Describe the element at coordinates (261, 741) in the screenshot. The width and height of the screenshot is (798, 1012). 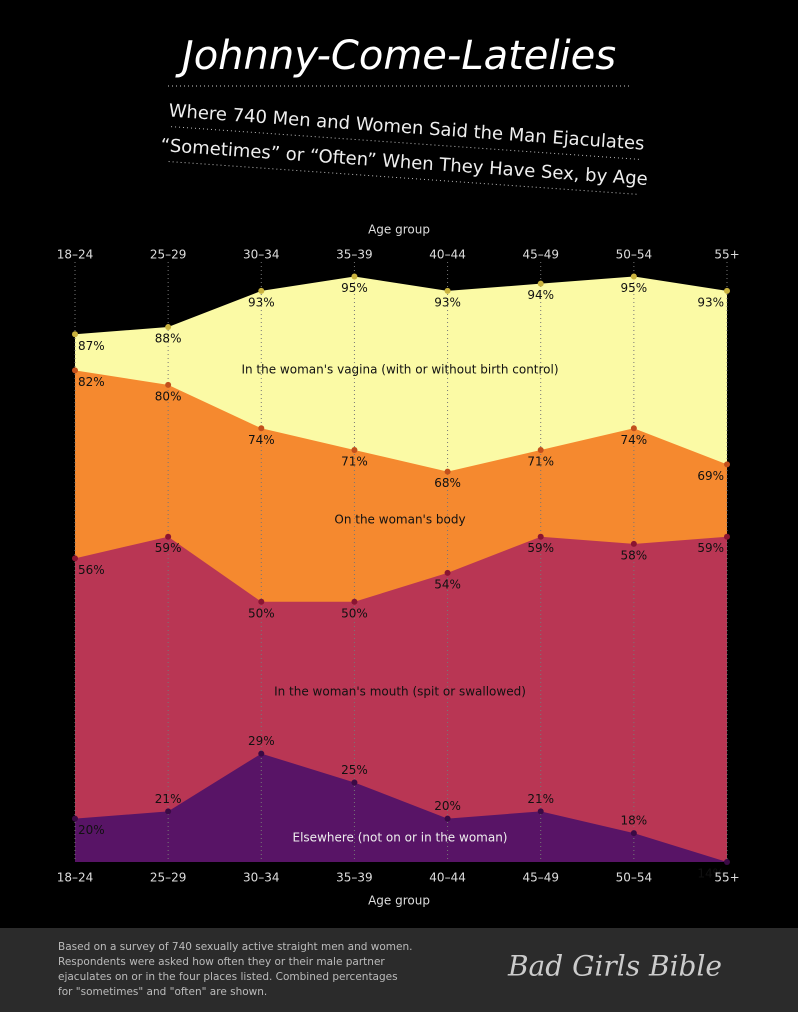
I see `value-label: 29%` at that location.